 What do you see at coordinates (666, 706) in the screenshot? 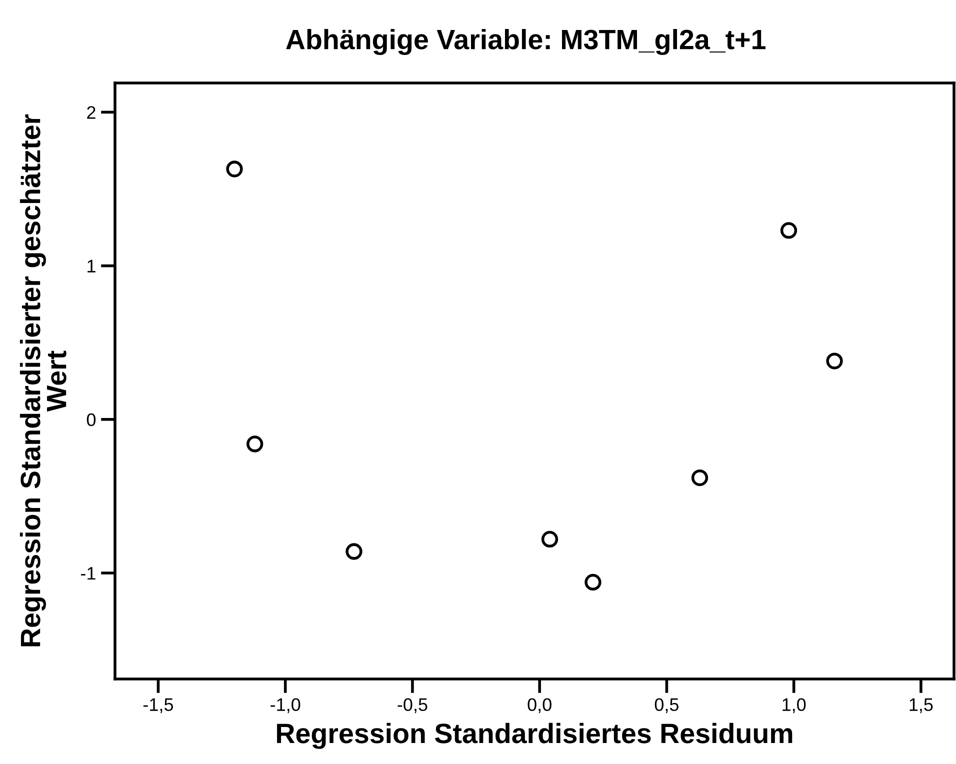
I see `x-tick-label: 0,5` at bounding box center [666, 706].